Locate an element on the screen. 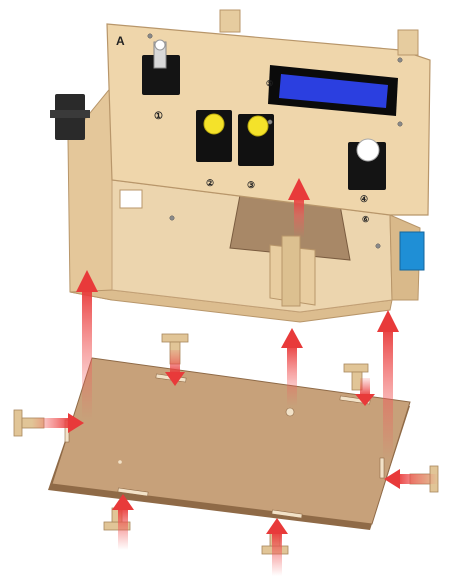 This screenshot has height=581, width=465. potentiometer-module-right: ④ is located at coordinates (367, 171).